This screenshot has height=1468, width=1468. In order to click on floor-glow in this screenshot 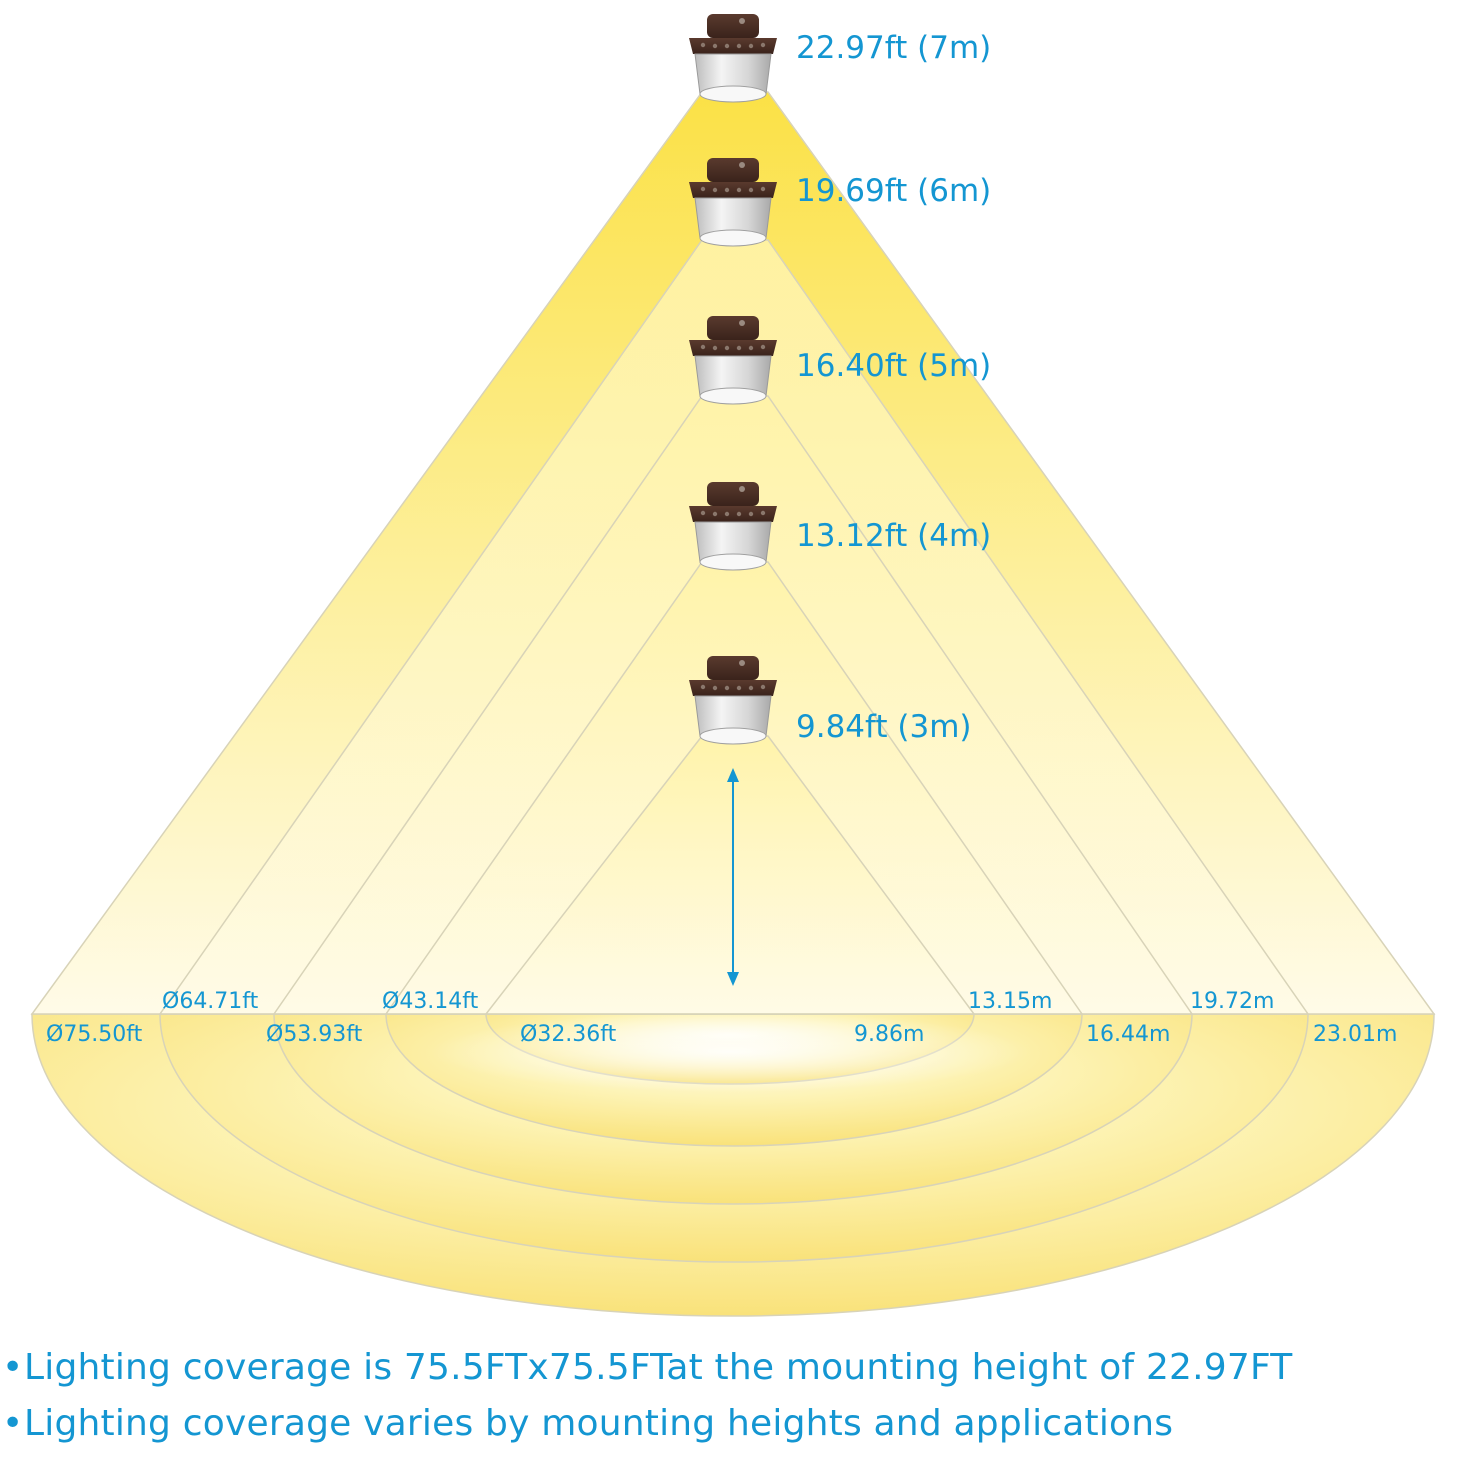, I will do `click(730, 1052)`.